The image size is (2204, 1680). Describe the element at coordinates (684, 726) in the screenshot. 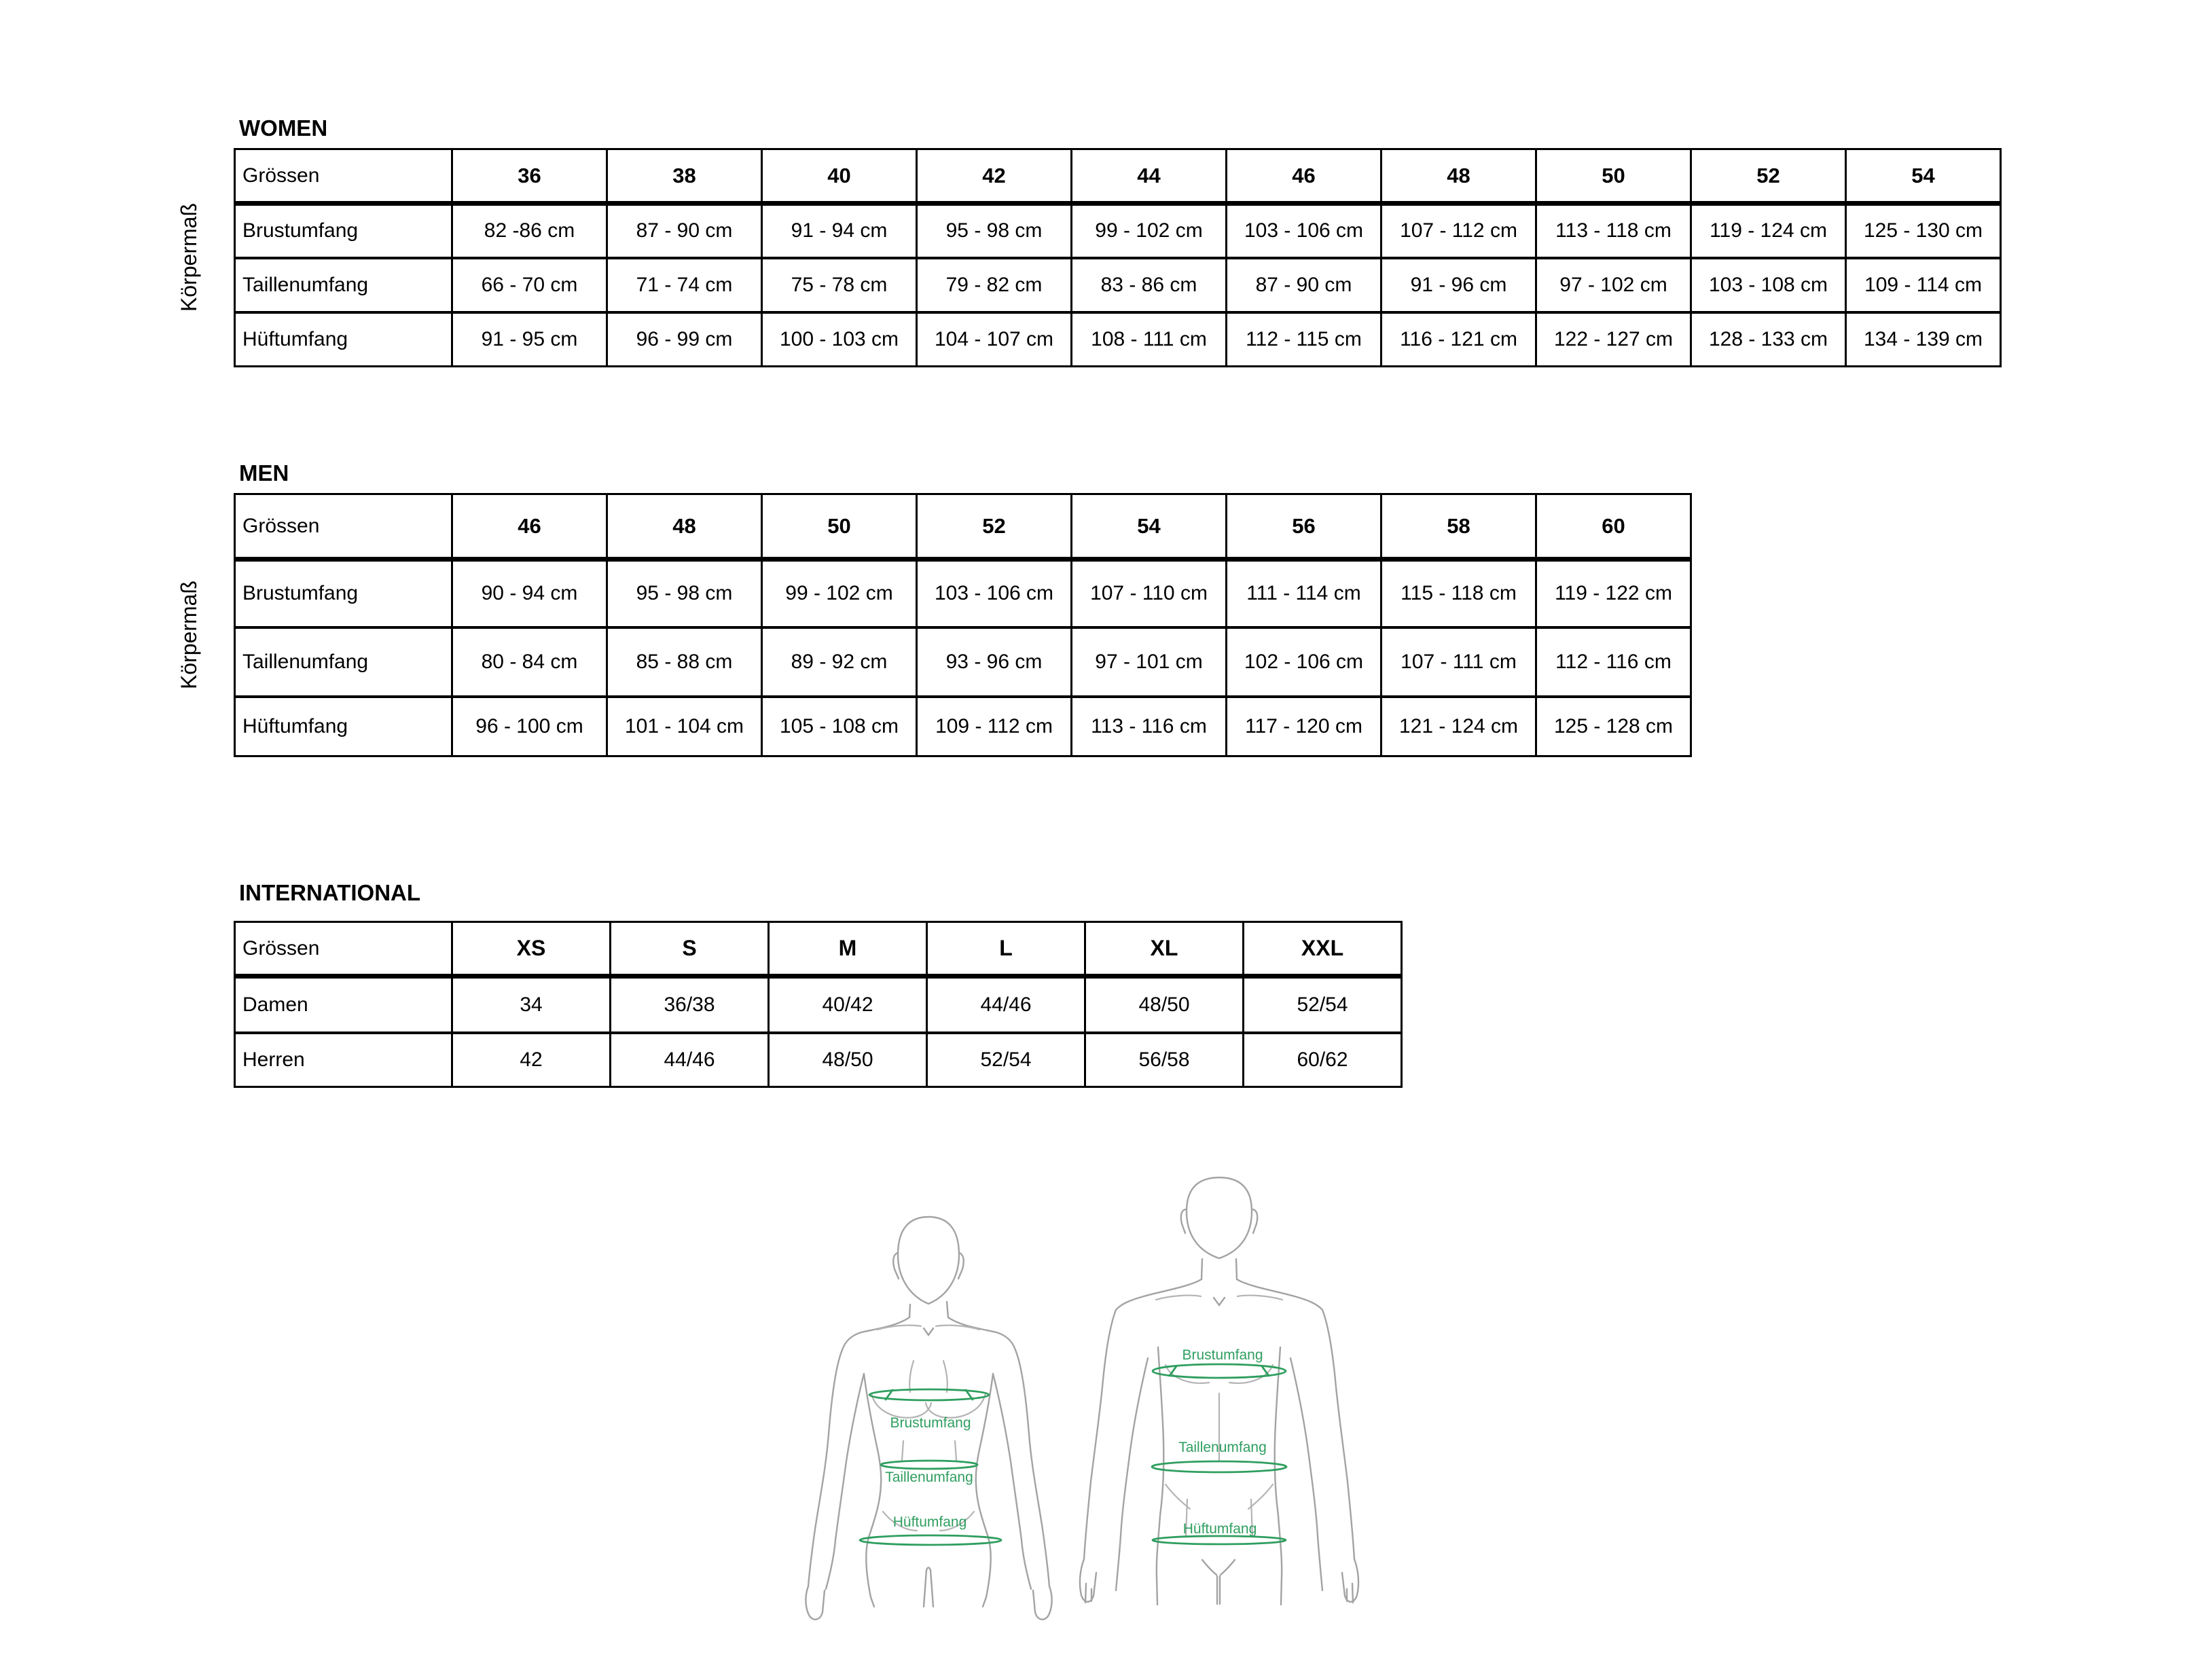

I see `men-value-cell: 101 - 104 cm` at that location.